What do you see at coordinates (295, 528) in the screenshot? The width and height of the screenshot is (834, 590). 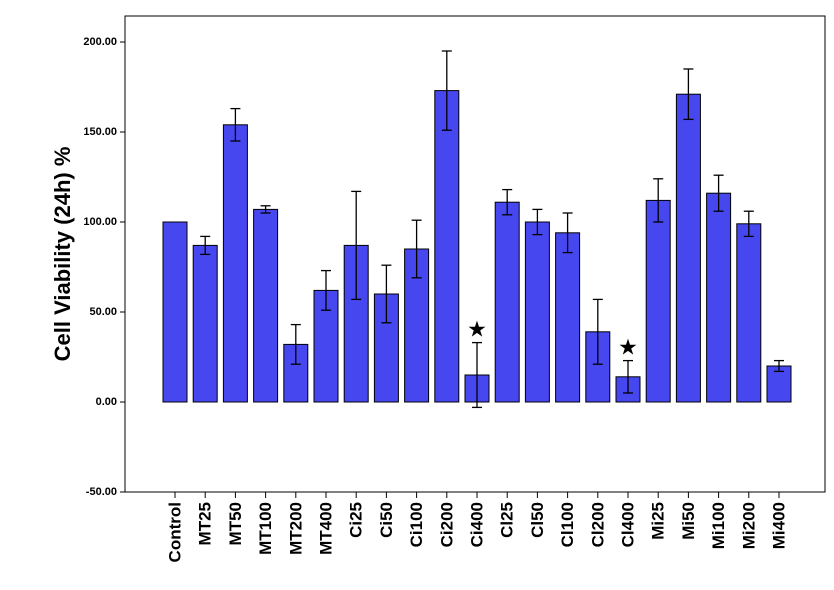 I see `x-tick-label-mt200: MT200` at bounding box center [295, 528].